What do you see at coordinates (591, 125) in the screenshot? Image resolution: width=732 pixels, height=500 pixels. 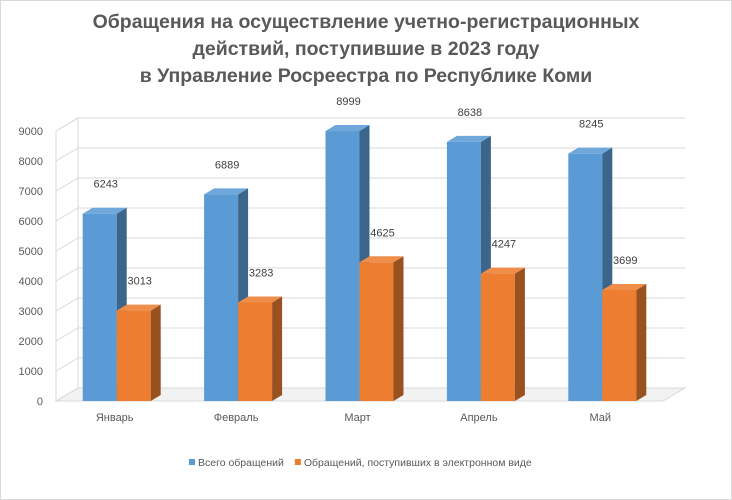 I see `data-label: 8245` at bounding box center [591, 125].